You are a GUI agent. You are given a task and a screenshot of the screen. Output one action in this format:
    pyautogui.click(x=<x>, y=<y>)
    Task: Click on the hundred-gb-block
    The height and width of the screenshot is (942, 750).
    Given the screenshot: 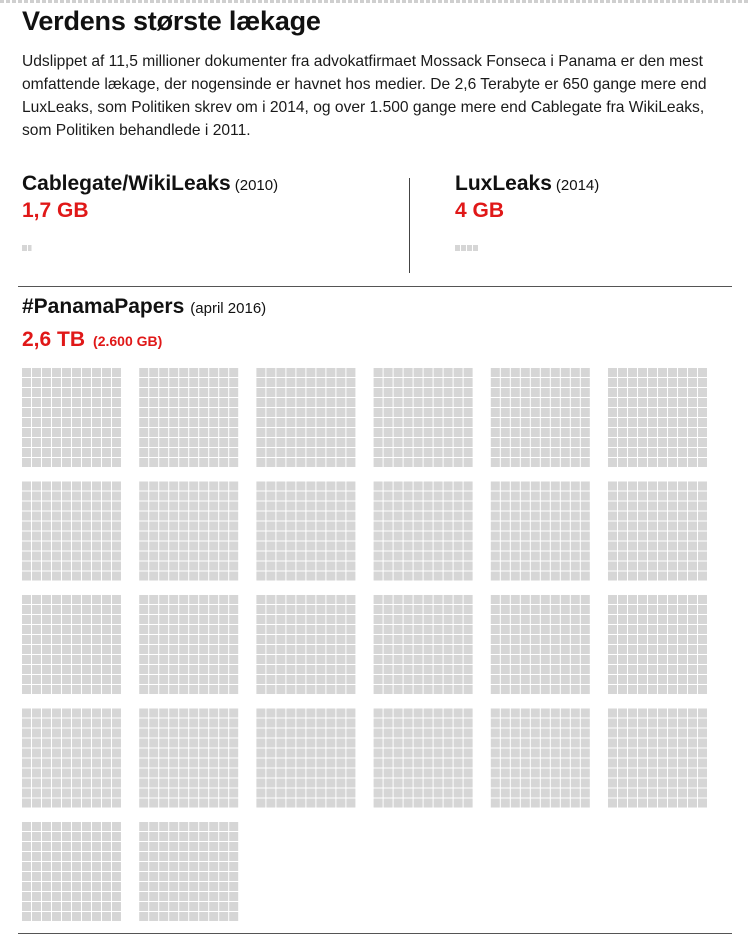 What is the action you would take?
    pyautogui.click(x=423, y=417)
    